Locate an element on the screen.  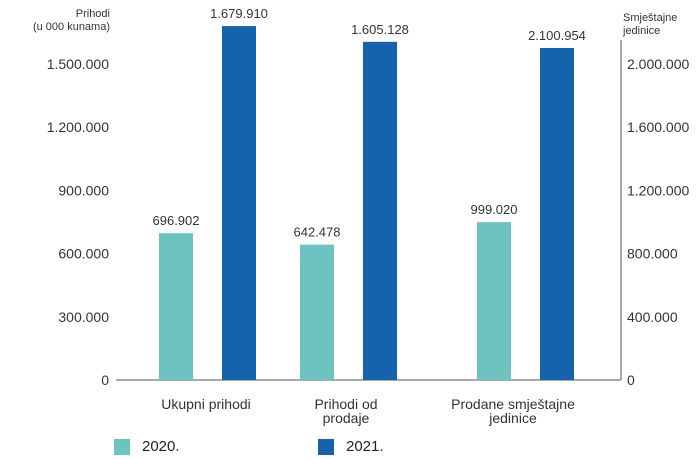
y-left-tick-label: 900.000 is located at coordinates (83, 190).